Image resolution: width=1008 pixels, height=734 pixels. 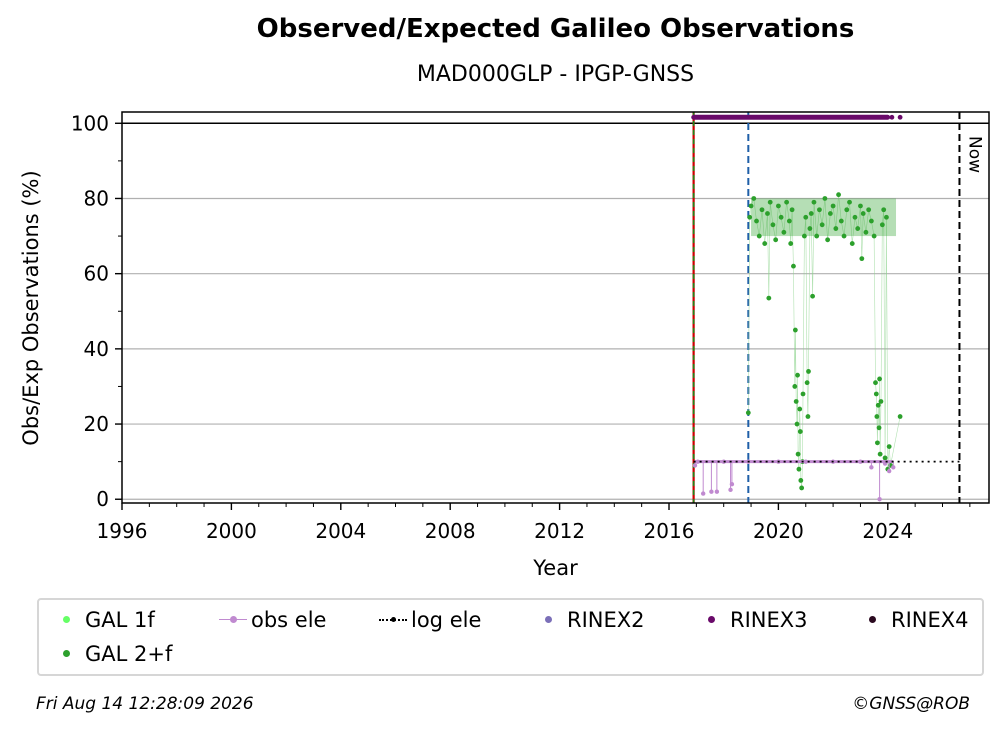 What do you see at coordinates (974, 154) in the screenshot?
I see `now-label: Now` at bounding box center [974, 154].